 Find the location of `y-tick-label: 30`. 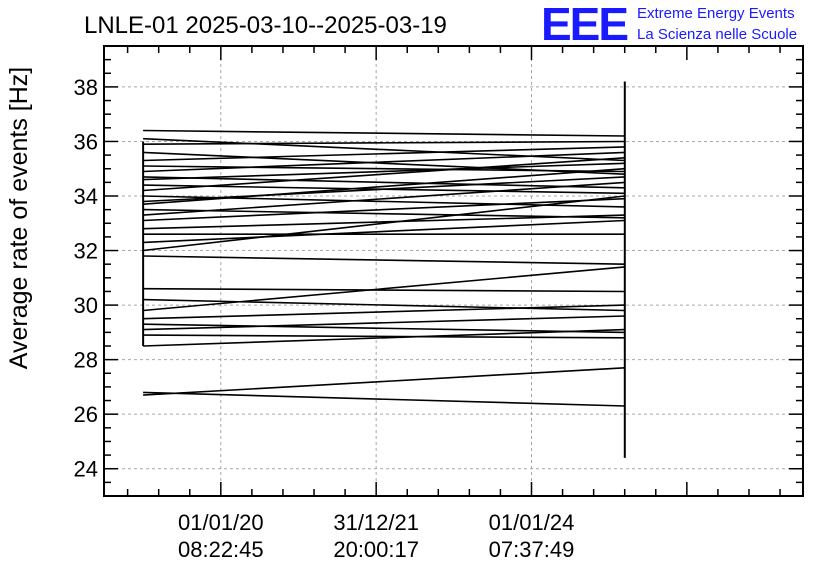

y-tick-label: 30 is located at coordinates (86, 305).